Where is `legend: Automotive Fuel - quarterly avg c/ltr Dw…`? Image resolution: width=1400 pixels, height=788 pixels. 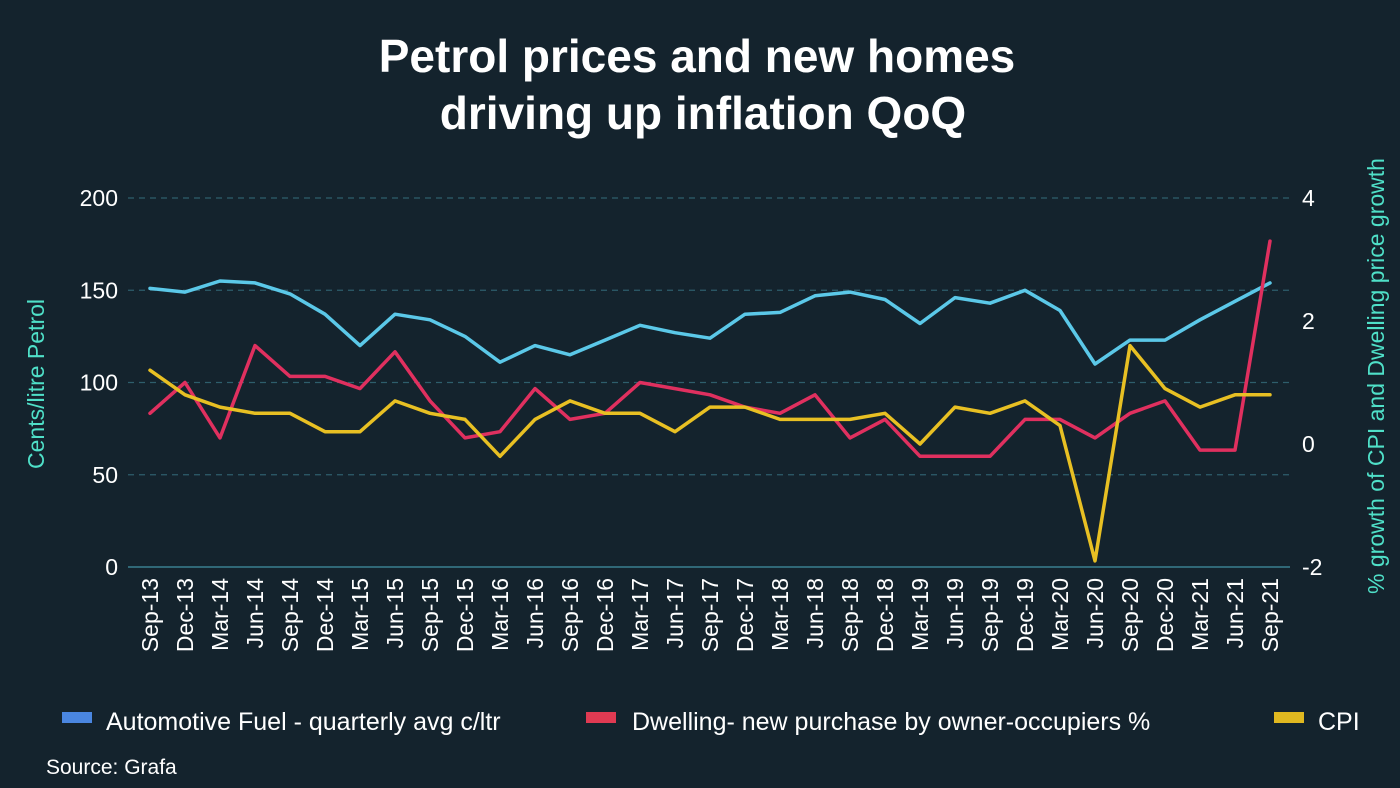 legend: Automotive Fuel - quarterly avg c/ltr Dw… is located at coordinates (711, 722).